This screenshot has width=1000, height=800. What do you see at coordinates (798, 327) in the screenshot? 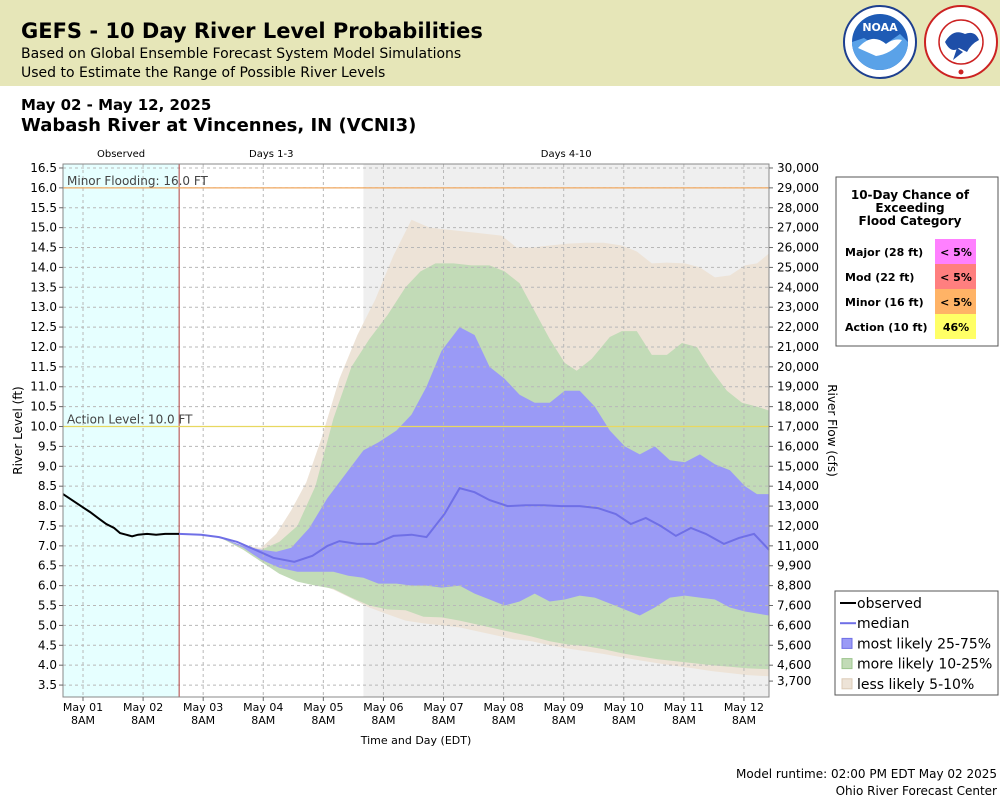
I see `y-right-tick-label: 22,000` at bounding box center [798, 327].